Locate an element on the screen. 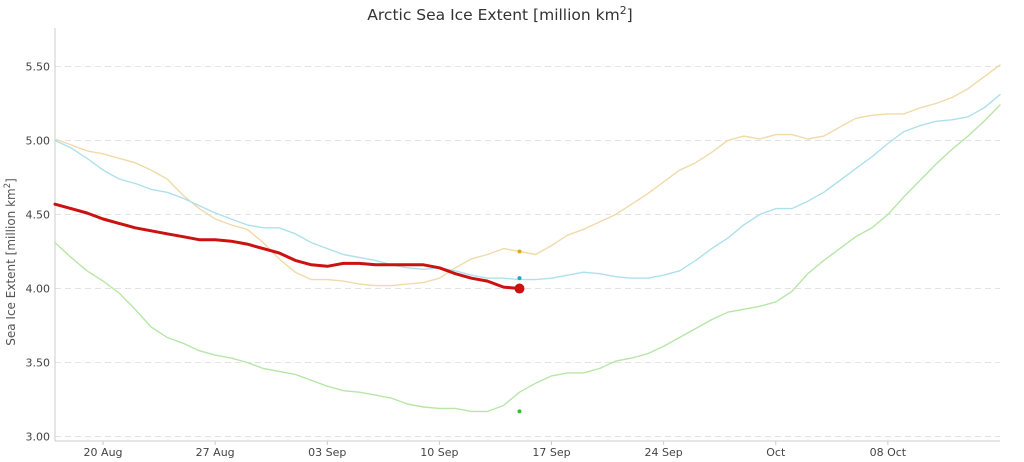 The height and width of the screenshot is (462, 1024). chart-title: Arctic Sea Ice Extent [million km2] is located at coordinates (499, 14).